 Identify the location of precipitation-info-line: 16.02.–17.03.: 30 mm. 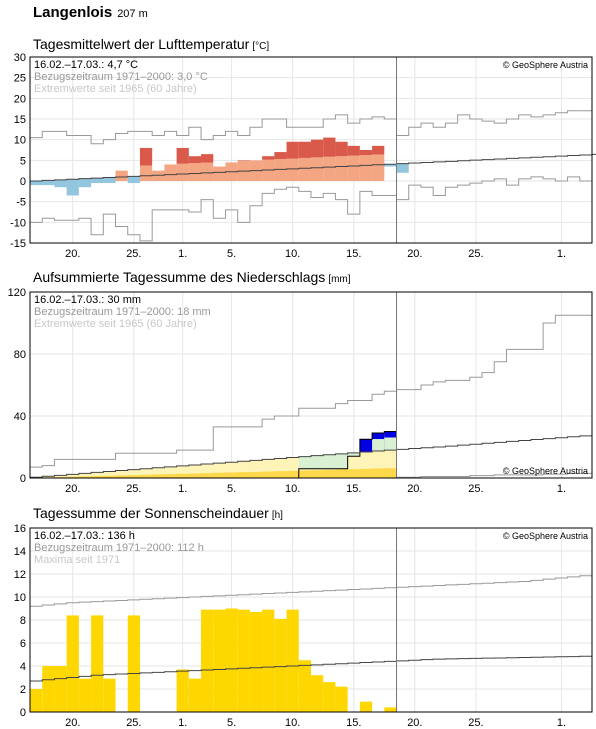
(87, 300).